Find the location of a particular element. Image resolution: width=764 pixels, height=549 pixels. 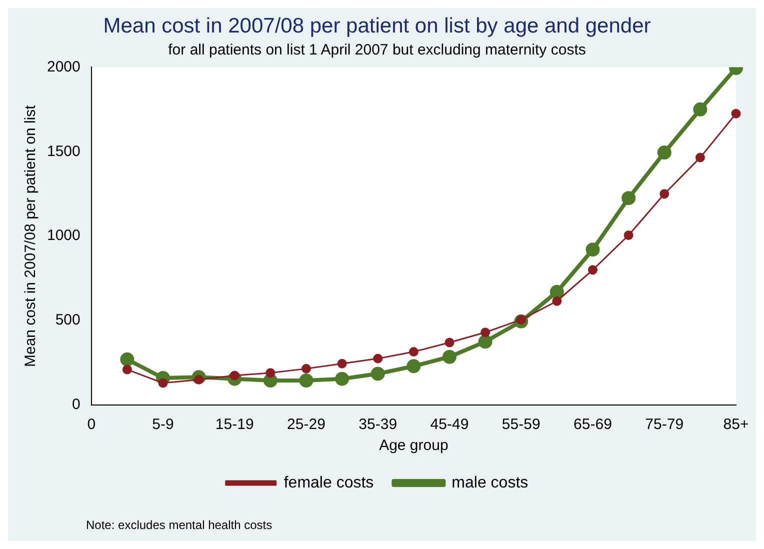

y-tick-label: 0 is located at coordinates (76, 405).